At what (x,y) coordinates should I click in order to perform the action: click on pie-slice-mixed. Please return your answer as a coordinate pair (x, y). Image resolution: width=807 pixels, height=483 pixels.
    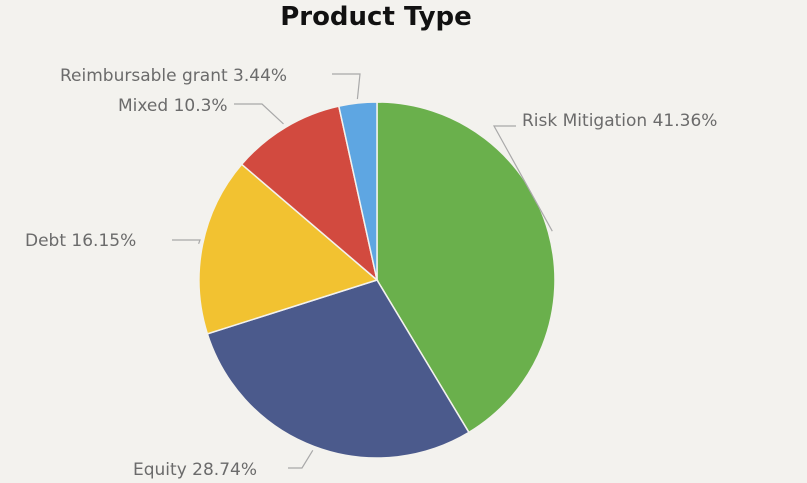
    Looking at the image, I should click on (309, 194).